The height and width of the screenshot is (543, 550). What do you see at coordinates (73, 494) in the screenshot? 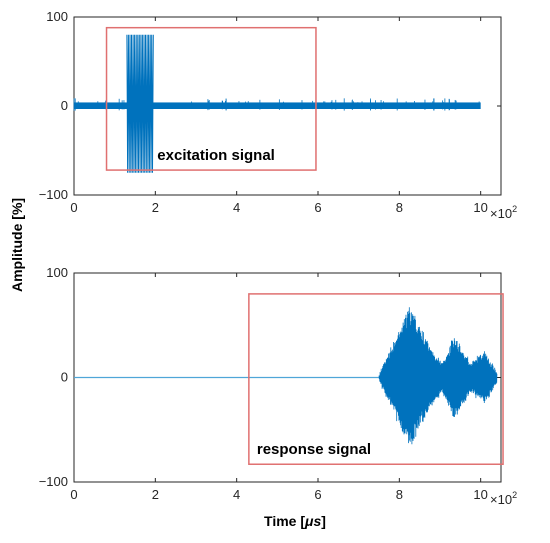
I see `bottom-x-tick-label: 0` at bounding box center [73, 494].